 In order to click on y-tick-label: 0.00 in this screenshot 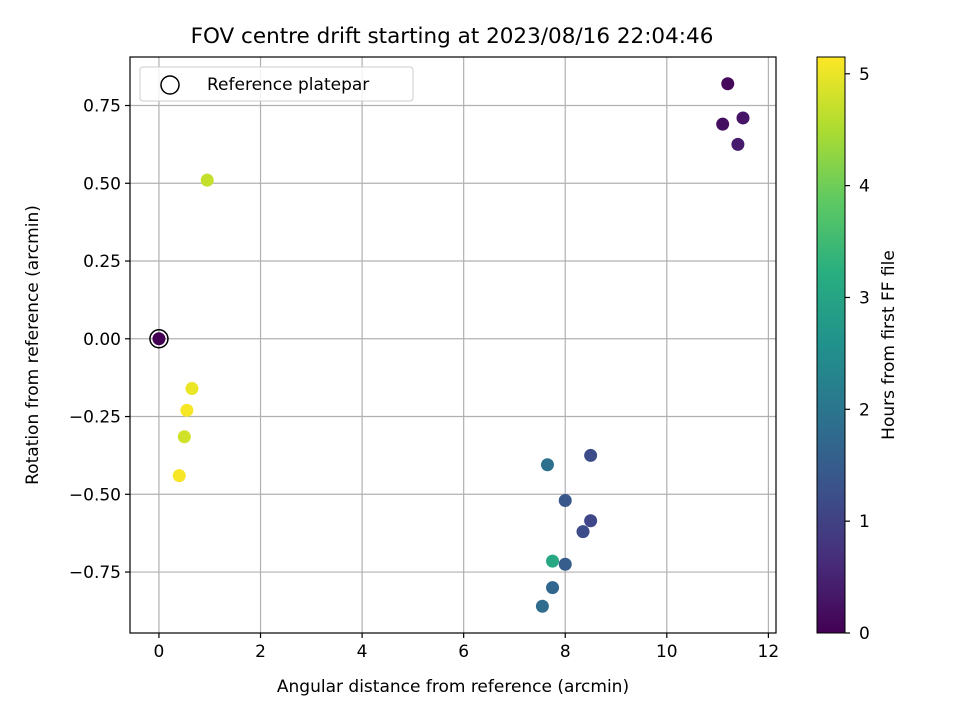, I will do `click(102, 340)`.